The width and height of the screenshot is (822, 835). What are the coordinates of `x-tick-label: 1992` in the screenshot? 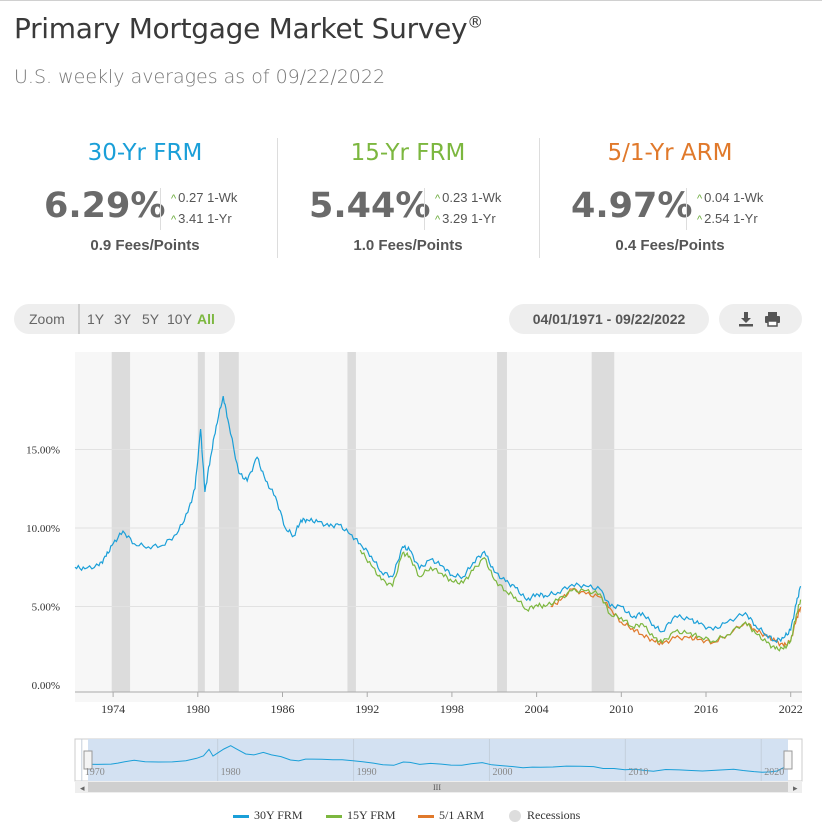 It's located at (367, 709).